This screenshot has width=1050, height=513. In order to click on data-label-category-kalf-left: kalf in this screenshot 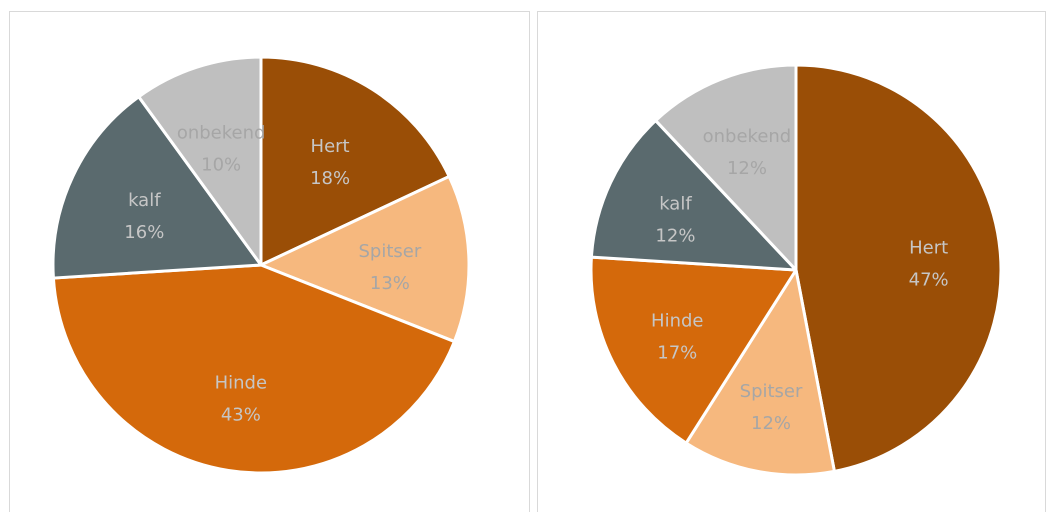, I will do `click(144, 200)`.